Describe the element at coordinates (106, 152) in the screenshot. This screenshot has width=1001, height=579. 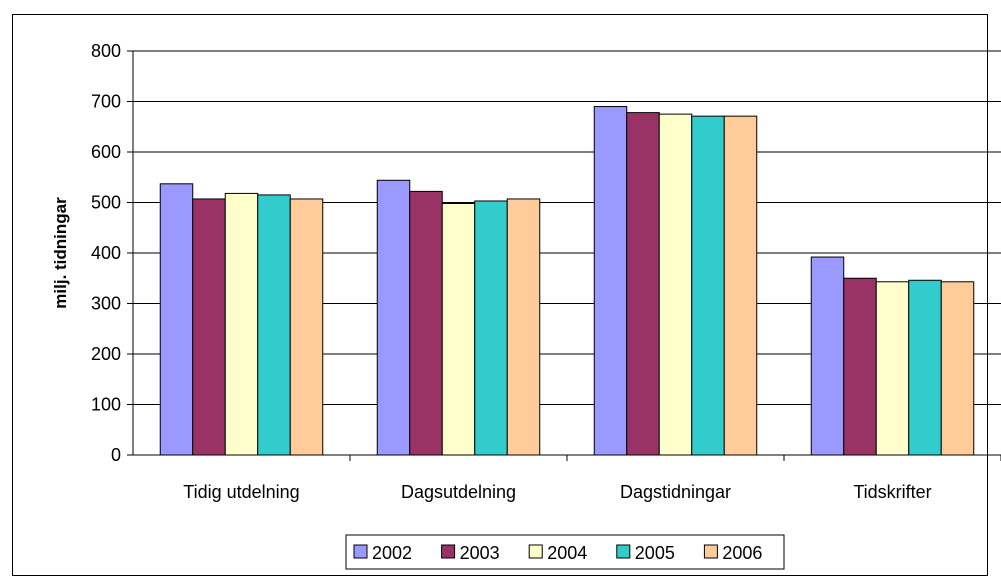
I see `y-tick-label: 600` at that location.